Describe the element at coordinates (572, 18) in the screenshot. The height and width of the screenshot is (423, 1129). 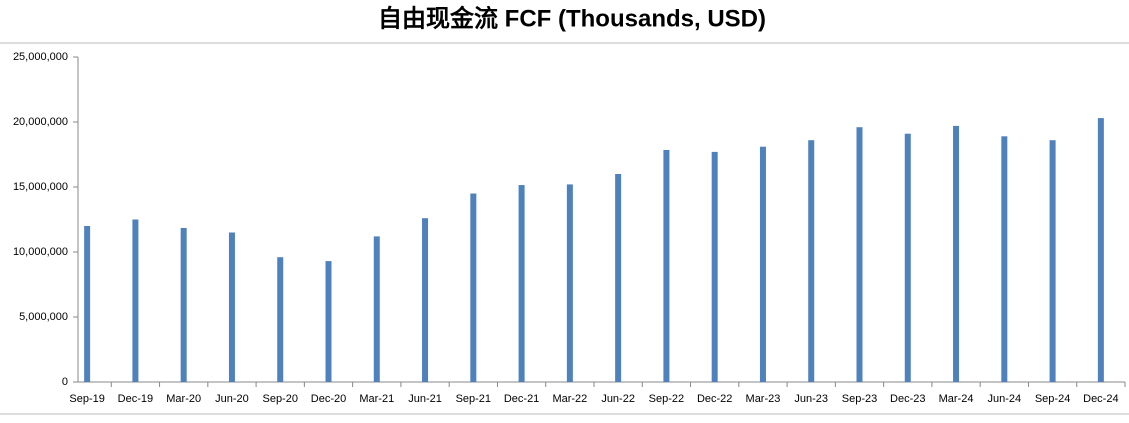
I see `chart-title: 自由现金流 FCF (Thousands, USD)` at that location.